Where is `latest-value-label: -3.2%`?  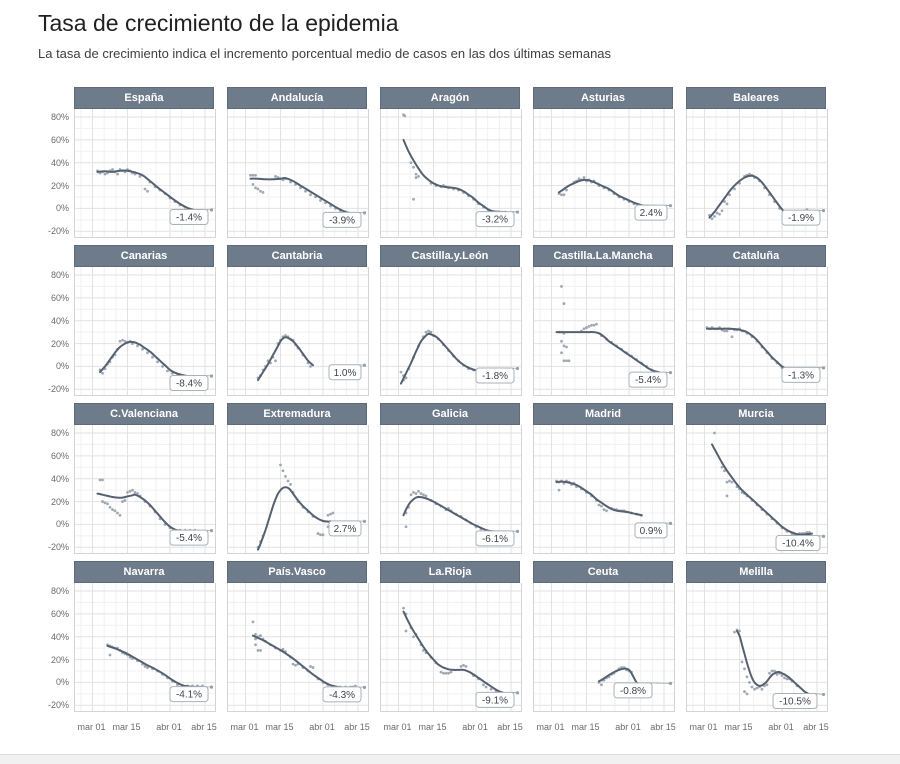
latest-value-label: -3.2% is located at coordinates (495, 220).